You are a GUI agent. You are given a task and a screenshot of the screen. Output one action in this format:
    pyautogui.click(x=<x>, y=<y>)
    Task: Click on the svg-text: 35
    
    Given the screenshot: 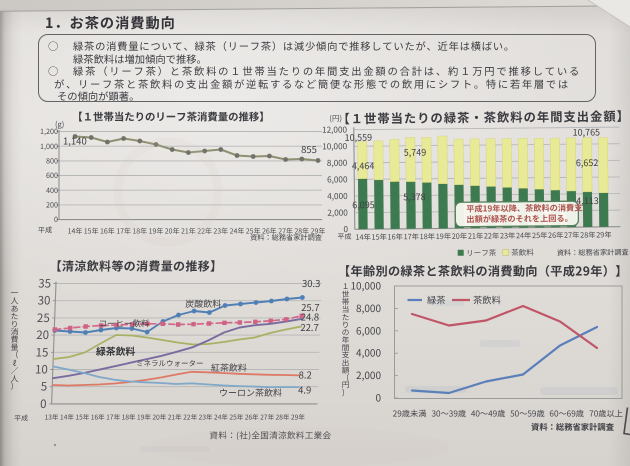 What is the action you would take?
    pyautogui.click(x=44, y=284)
    